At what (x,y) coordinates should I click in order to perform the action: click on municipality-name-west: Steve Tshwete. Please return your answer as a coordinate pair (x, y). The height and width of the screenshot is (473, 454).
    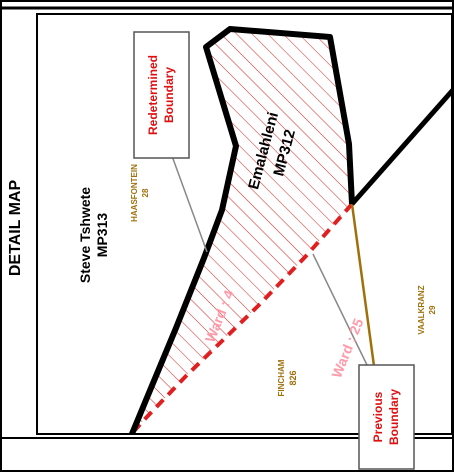
    Looking at the image, I should click on (85, 235).